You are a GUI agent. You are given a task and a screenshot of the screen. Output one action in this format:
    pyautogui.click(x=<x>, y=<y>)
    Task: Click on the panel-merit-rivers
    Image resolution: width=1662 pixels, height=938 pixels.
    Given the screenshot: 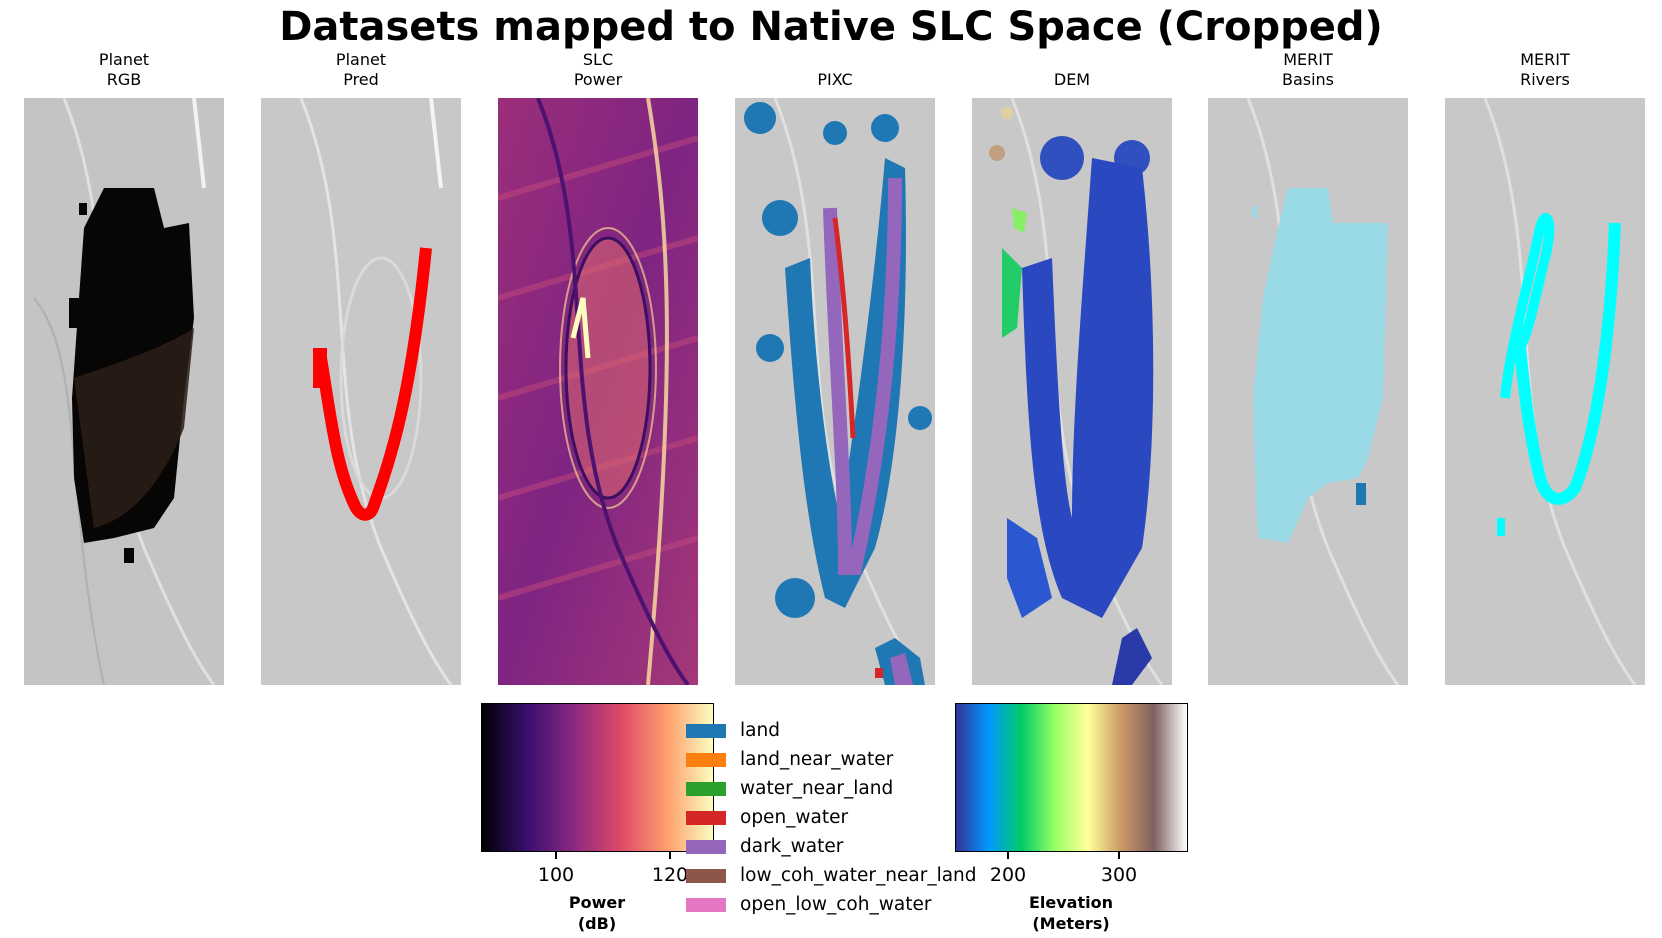 What is the action you would take?
    pyautogui.click(x=1545, y=391)
    